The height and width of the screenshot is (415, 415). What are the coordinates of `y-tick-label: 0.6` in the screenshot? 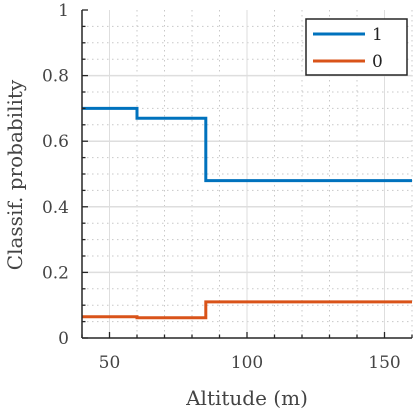 It's located at (55, 142).